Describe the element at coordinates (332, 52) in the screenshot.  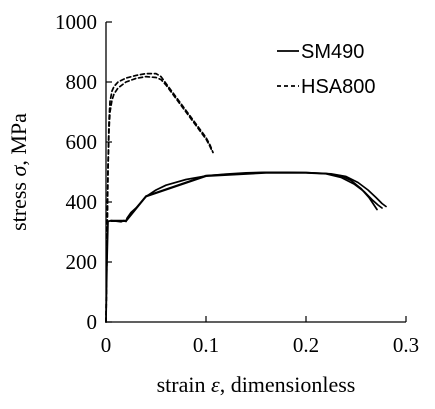
I see `legend-label-sm490: SM490` at that location.